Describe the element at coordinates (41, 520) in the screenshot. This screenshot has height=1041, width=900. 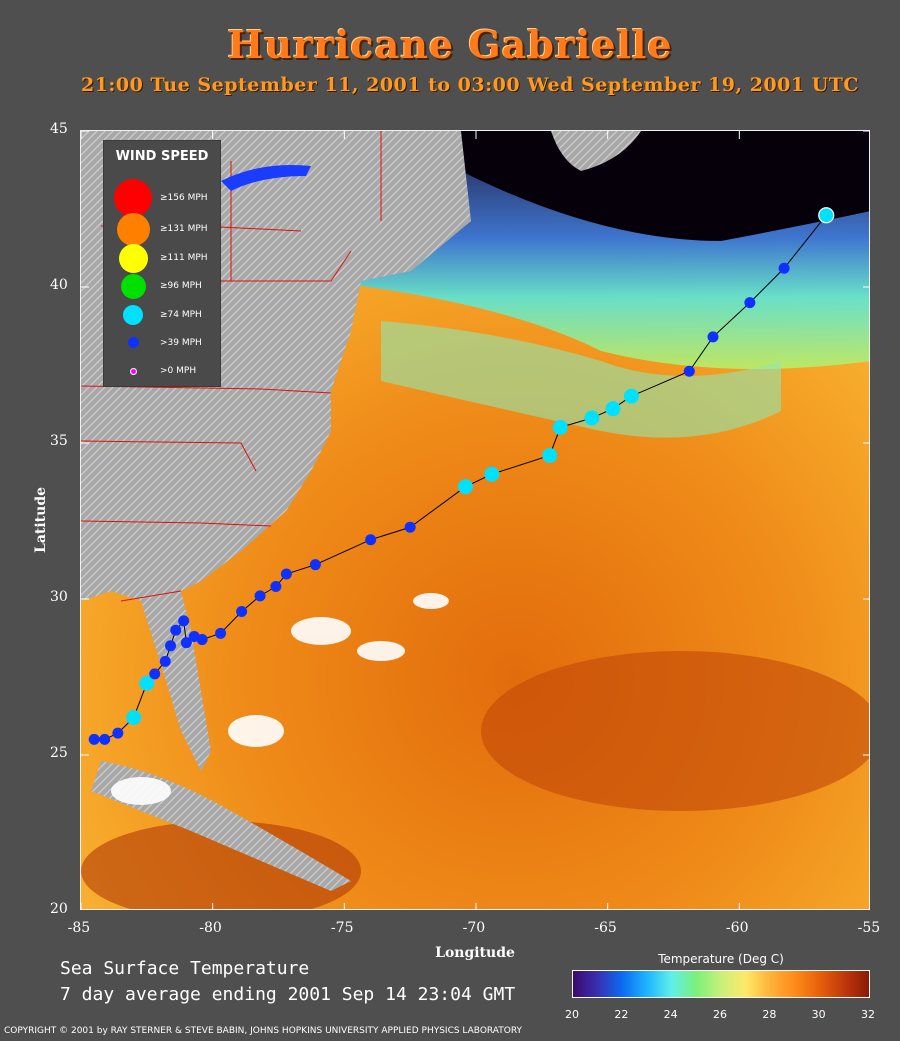
I see `y-axis-label: Latitude` at that location.